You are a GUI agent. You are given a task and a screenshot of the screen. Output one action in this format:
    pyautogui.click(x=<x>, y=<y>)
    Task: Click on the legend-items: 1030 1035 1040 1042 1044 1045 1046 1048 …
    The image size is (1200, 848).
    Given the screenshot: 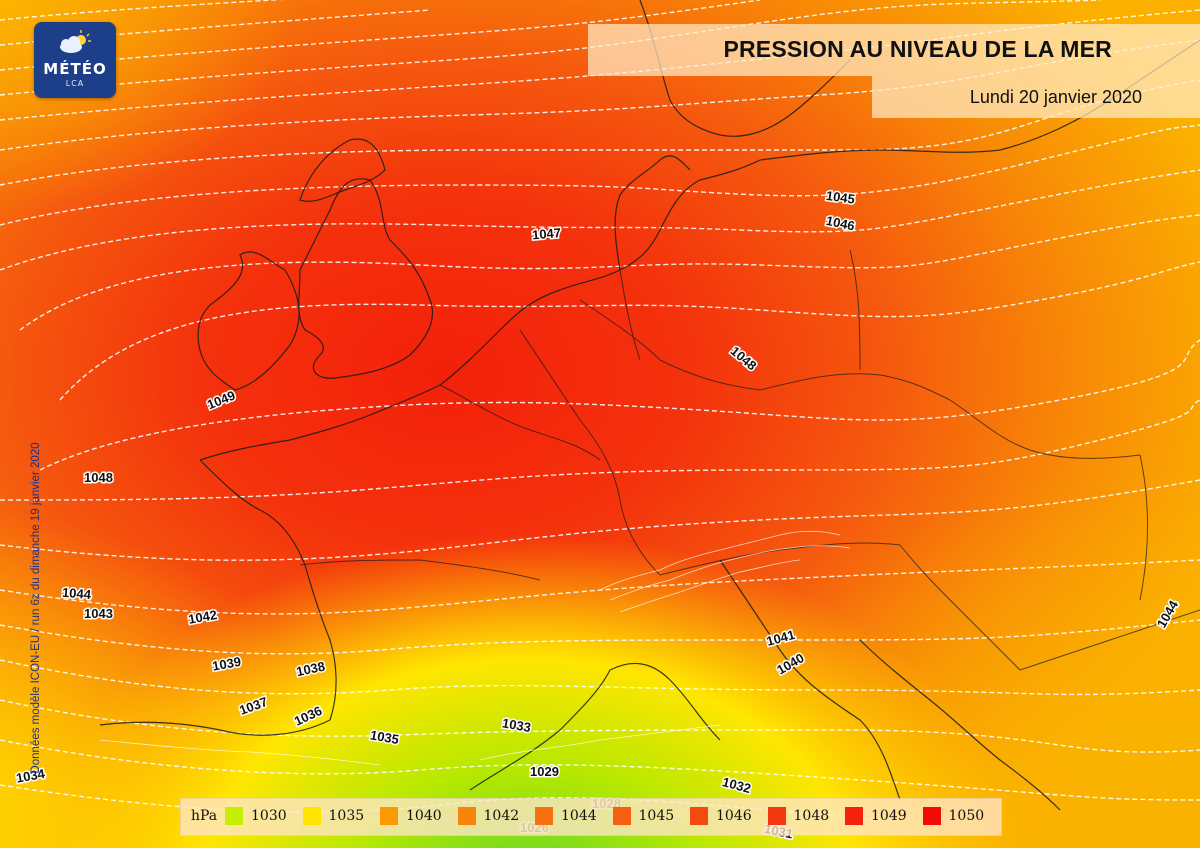 What is the action you would take?
    pyautogui.click(x=612, y=816)
    